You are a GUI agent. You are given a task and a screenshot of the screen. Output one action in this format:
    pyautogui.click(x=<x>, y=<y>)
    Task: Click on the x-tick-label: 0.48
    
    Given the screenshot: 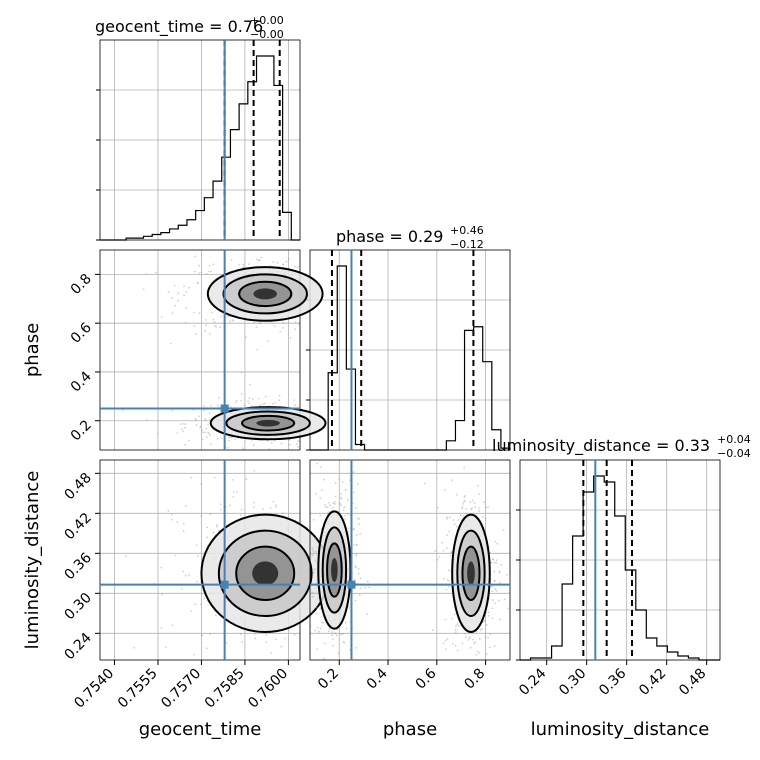 What is the action you would take?
    pyautogui.click(x=692, y=682)
    